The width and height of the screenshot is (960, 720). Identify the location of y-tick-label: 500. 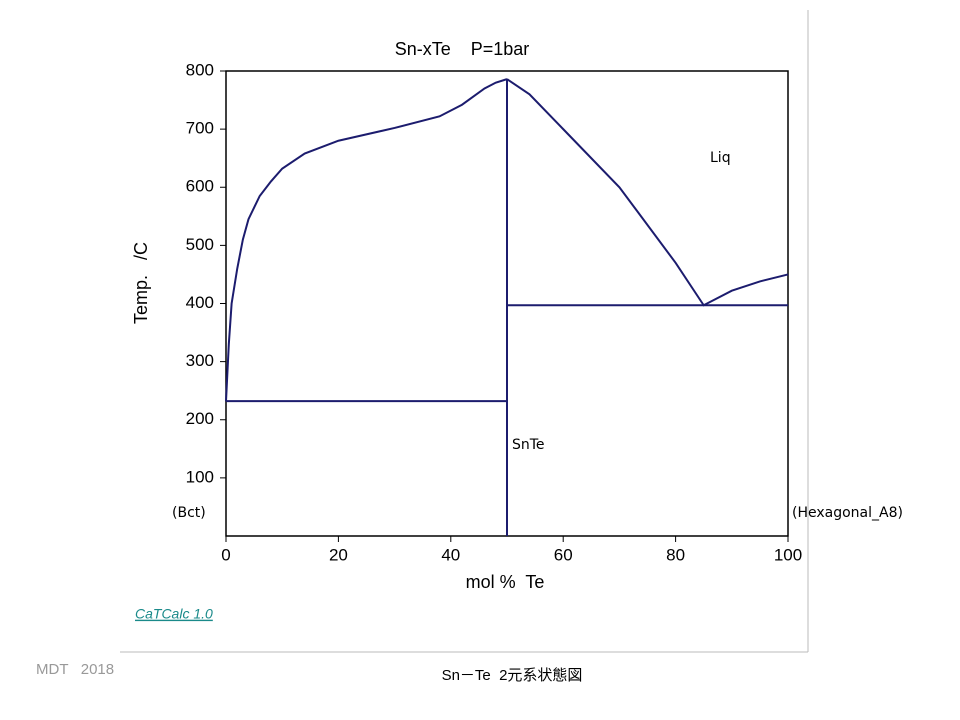
(200, 244).